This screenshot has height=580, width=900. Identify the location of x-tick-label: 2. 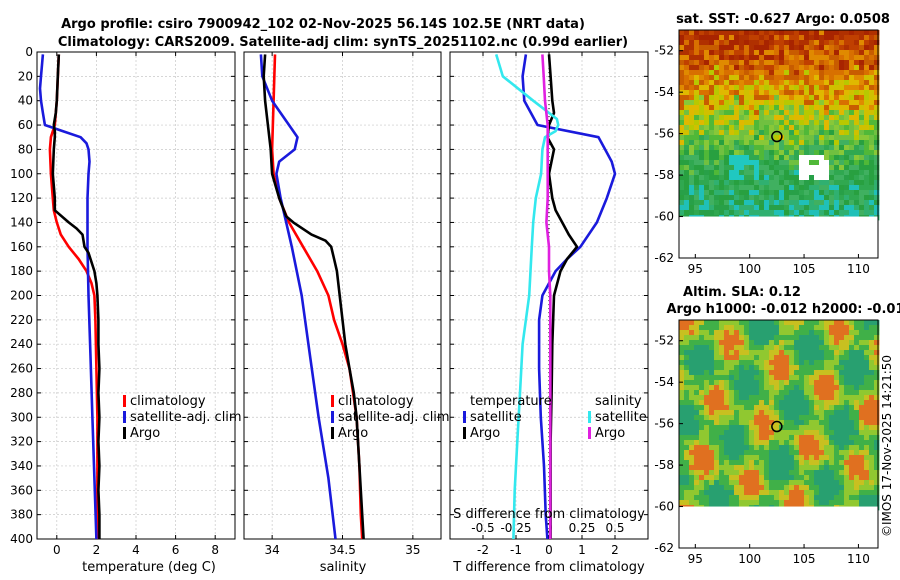
(615, 550).